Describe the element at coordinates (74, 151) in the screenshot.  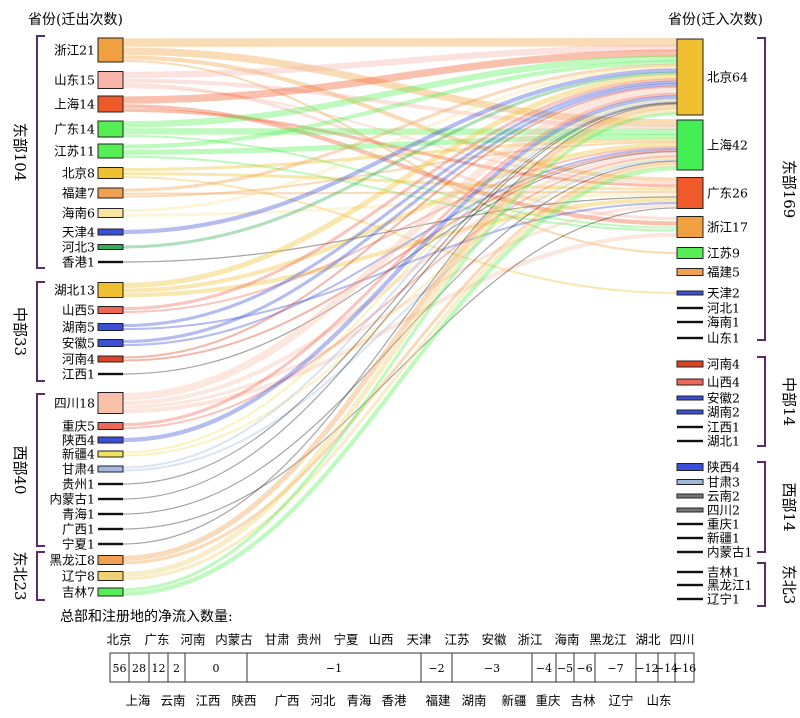
I see `left-node-label: 江苏11` at that location.